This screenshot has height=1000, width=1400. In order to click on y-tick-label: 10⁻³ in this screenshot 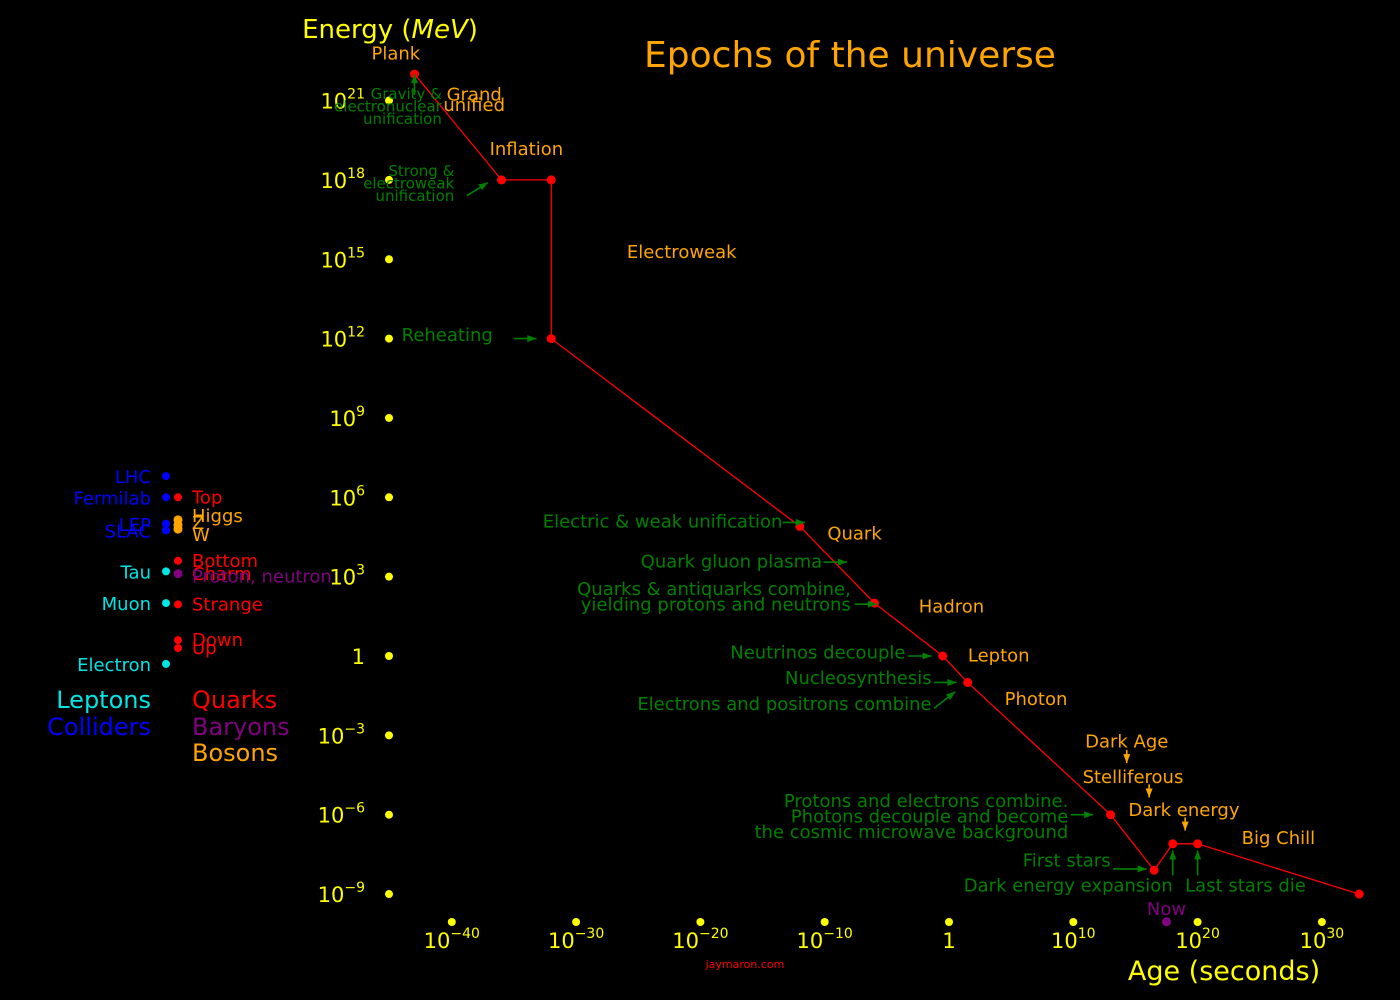, I will do `click(341, 734)`.